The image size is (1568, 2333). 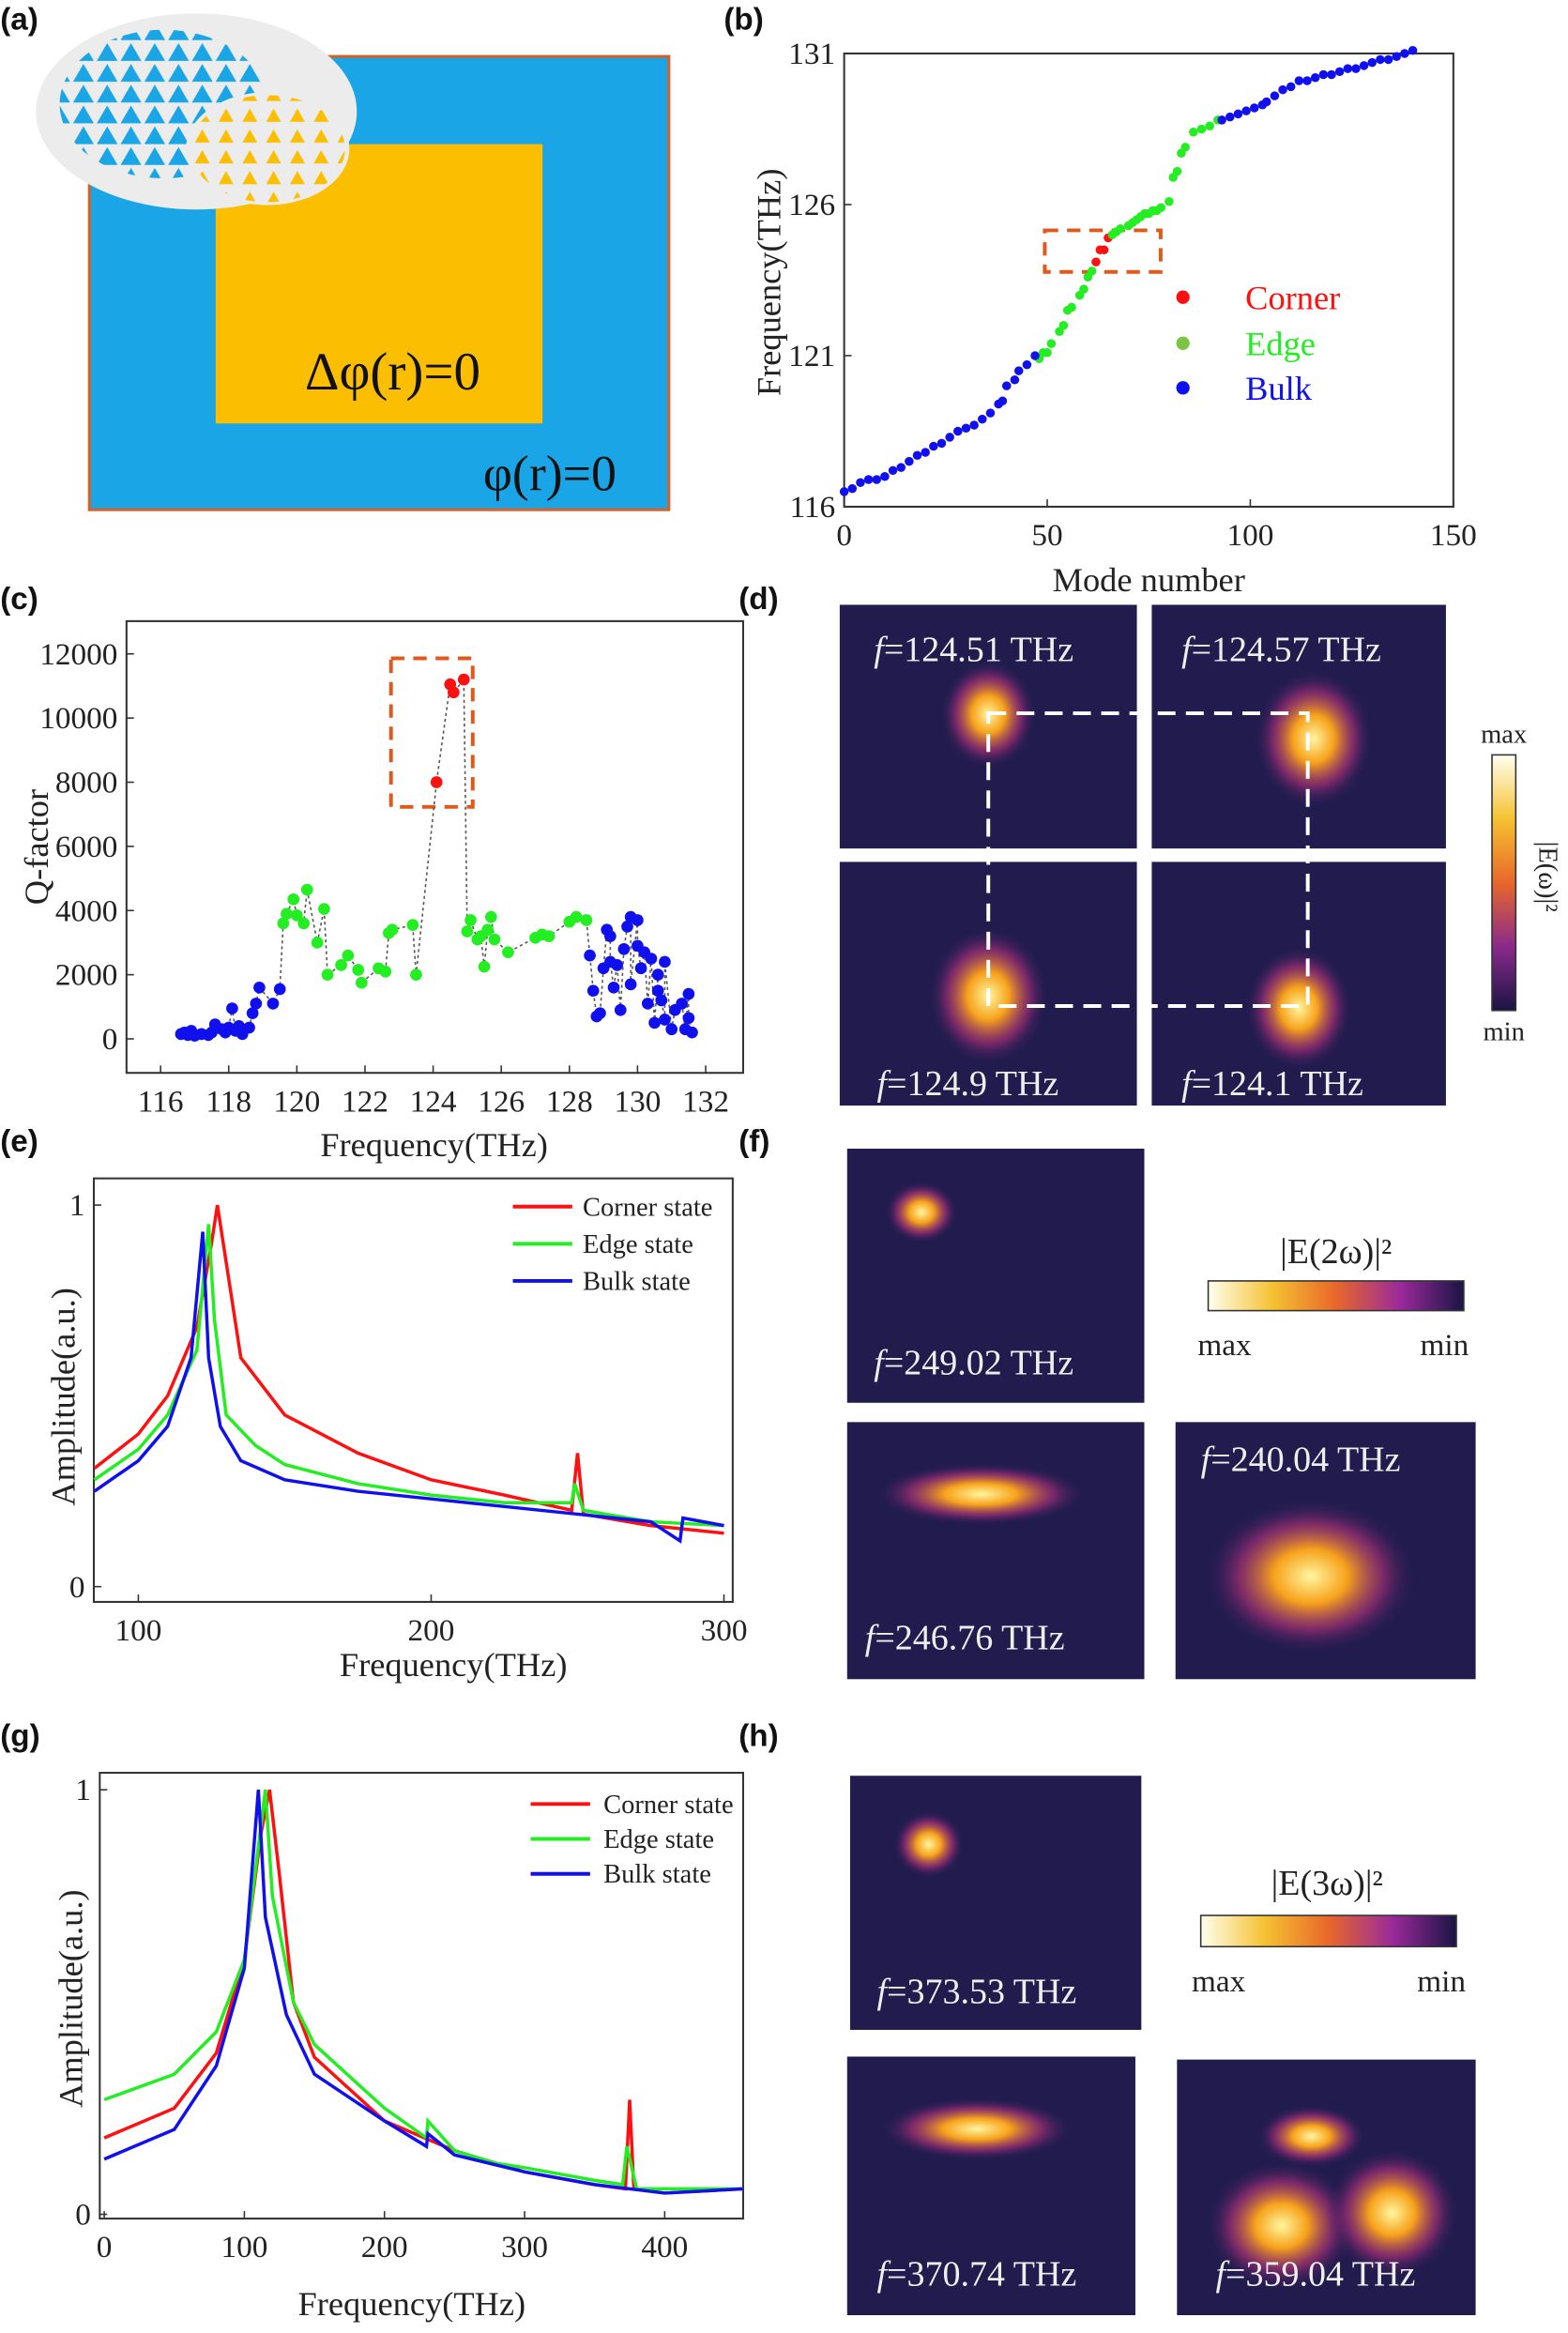 What do you see at coordinates (1336, 1296) in the screenshot?
I see `colorbar-f` at bounding box center [1336, 1296].